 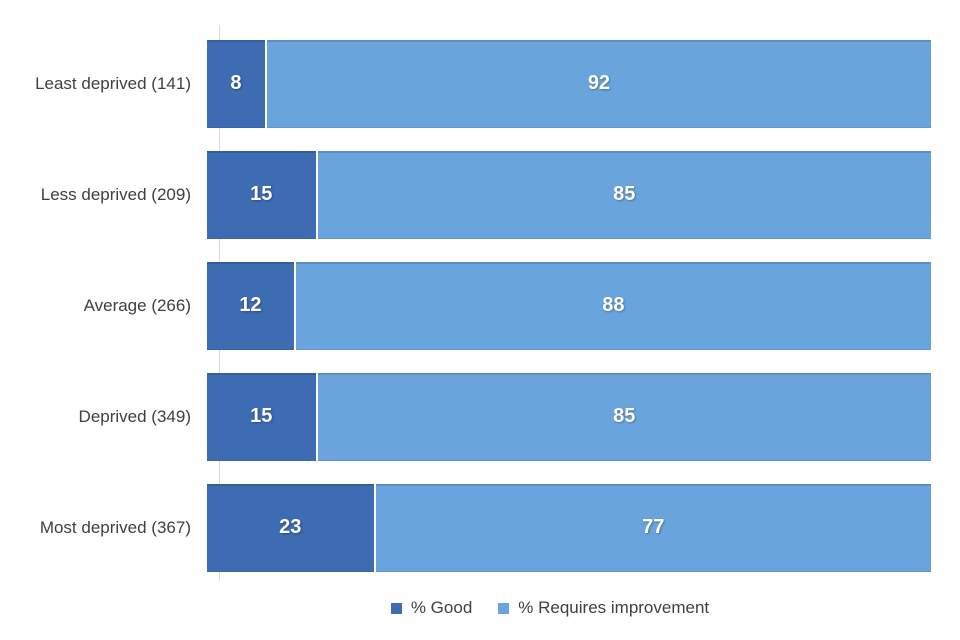 I want to click on value-label: 92, so click(x=599, y=83).